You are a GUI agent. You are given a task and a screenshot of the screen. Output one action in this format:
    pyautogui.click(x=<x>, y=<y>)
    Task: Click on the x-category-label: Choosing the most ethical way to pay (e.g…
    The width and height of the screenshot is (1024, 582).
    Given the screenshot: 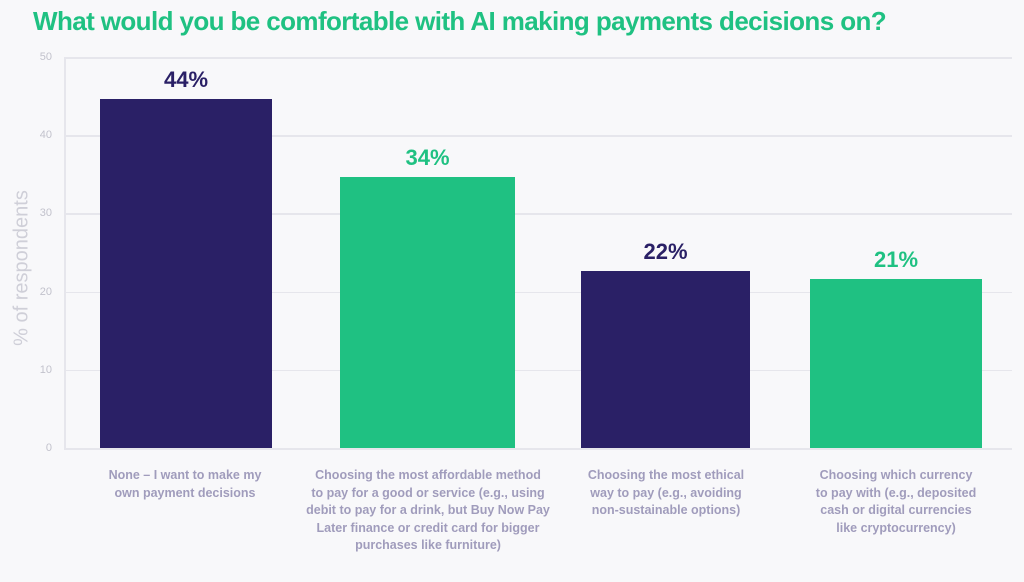 What is the action you would take?
    pyautogui.click(x=666, y=493)
    